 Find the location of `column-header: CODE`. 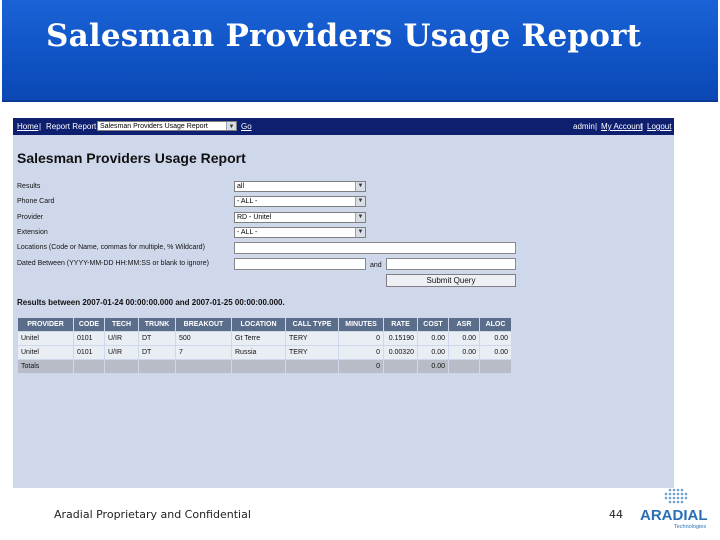

column-header: CODE is located at coordinates (89, 324).